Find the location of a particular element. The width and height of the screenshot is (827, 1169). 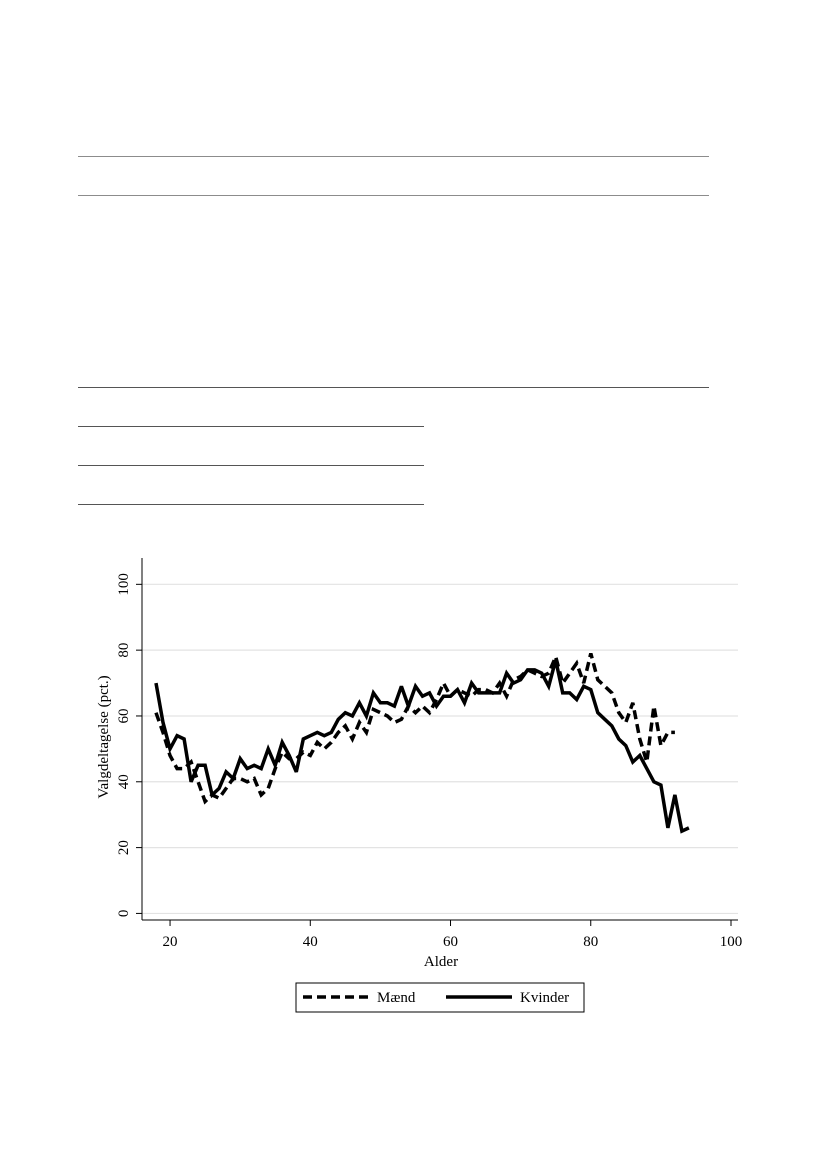

series-lines is located at coordinates (422, 743).